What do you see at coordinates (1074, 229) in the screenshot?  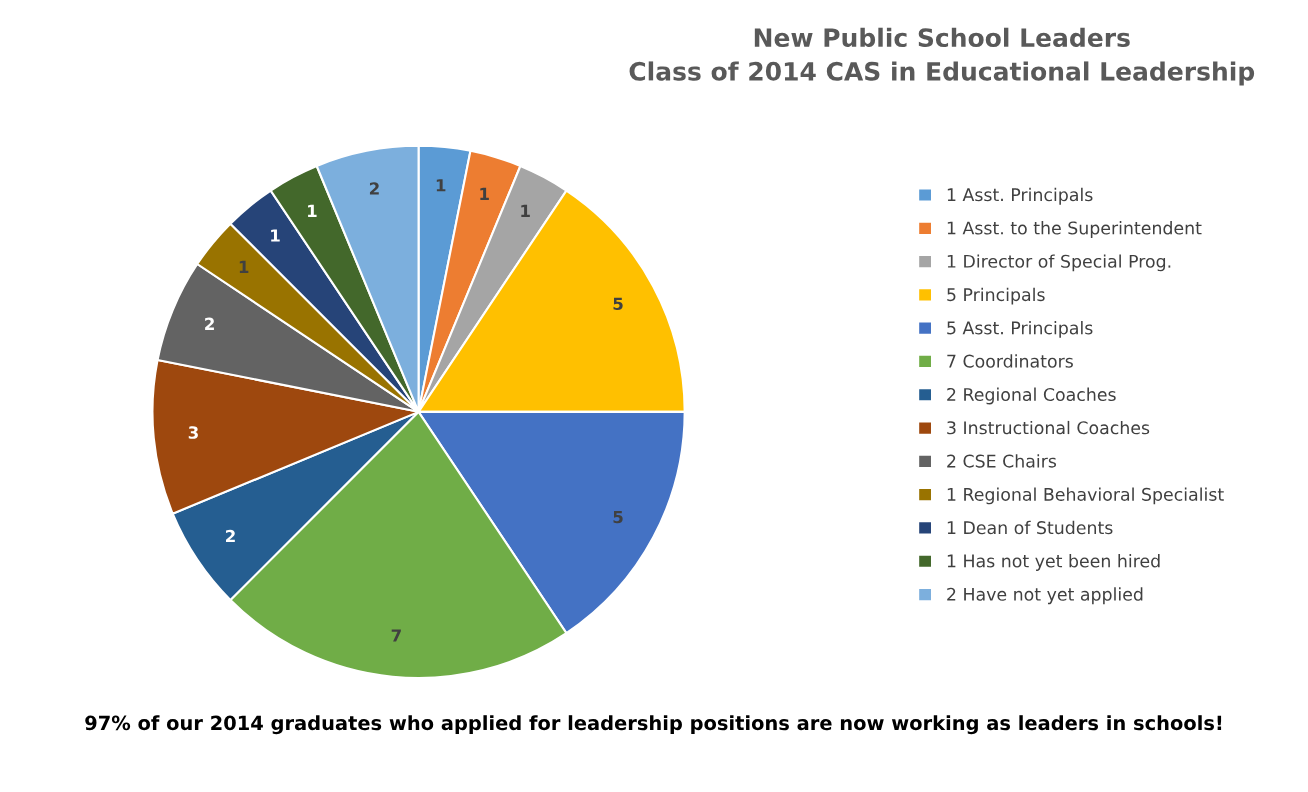 I see `legend-label: 1 Asst. to the Superintendent` at bounding box center [1074, 229].